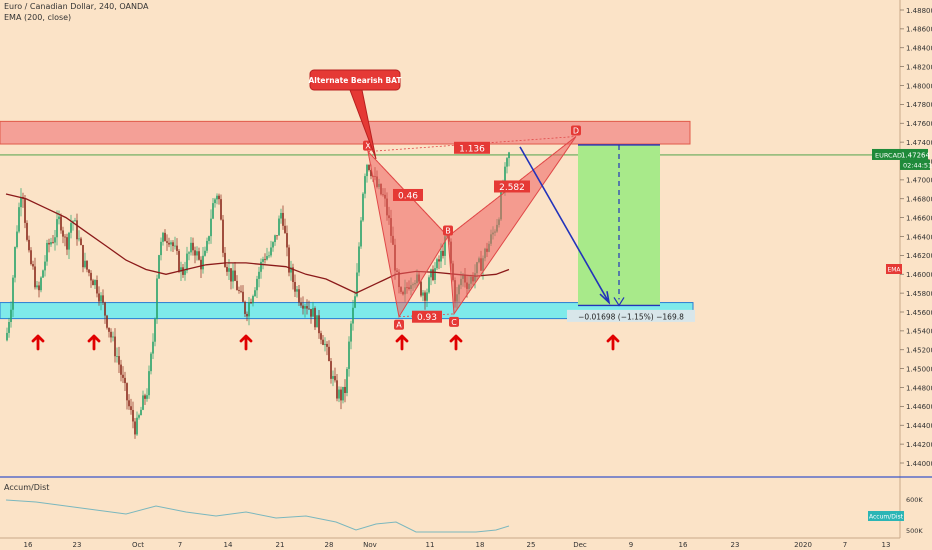  What do you see at coordinates (531, 545) in the screenshot?
I see `time-tick-label: 25` at bounding box center [531, 545].